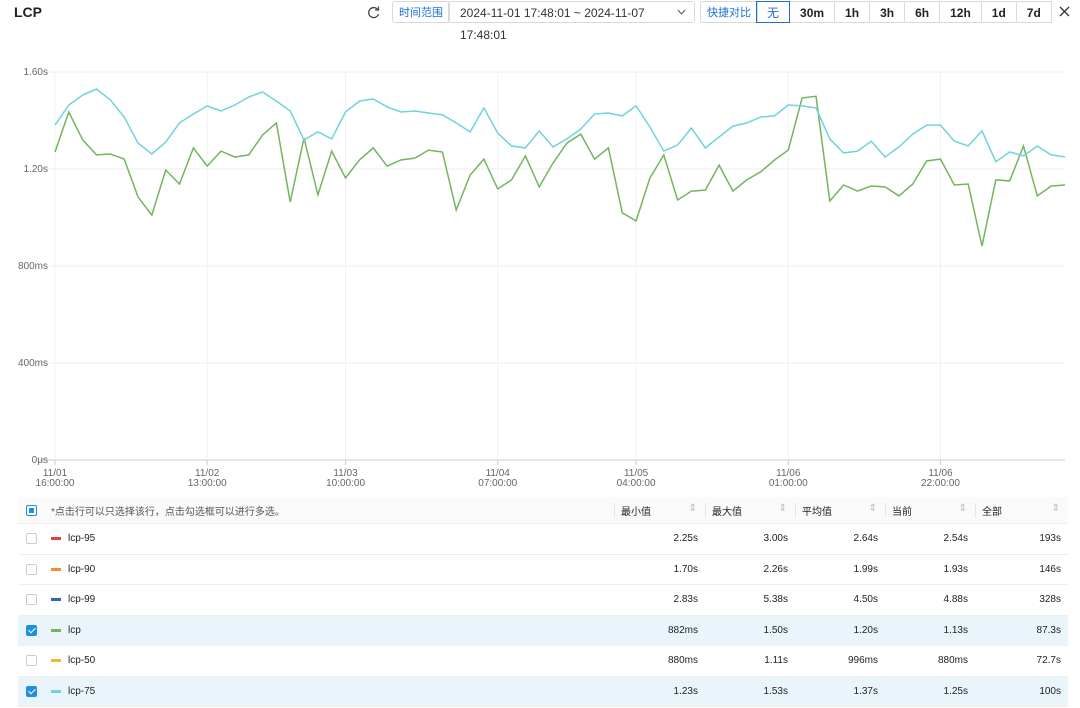  Describe the element at coordinates (316, 569) in the screenshot. I see `row-label: lcp-90` at that location.